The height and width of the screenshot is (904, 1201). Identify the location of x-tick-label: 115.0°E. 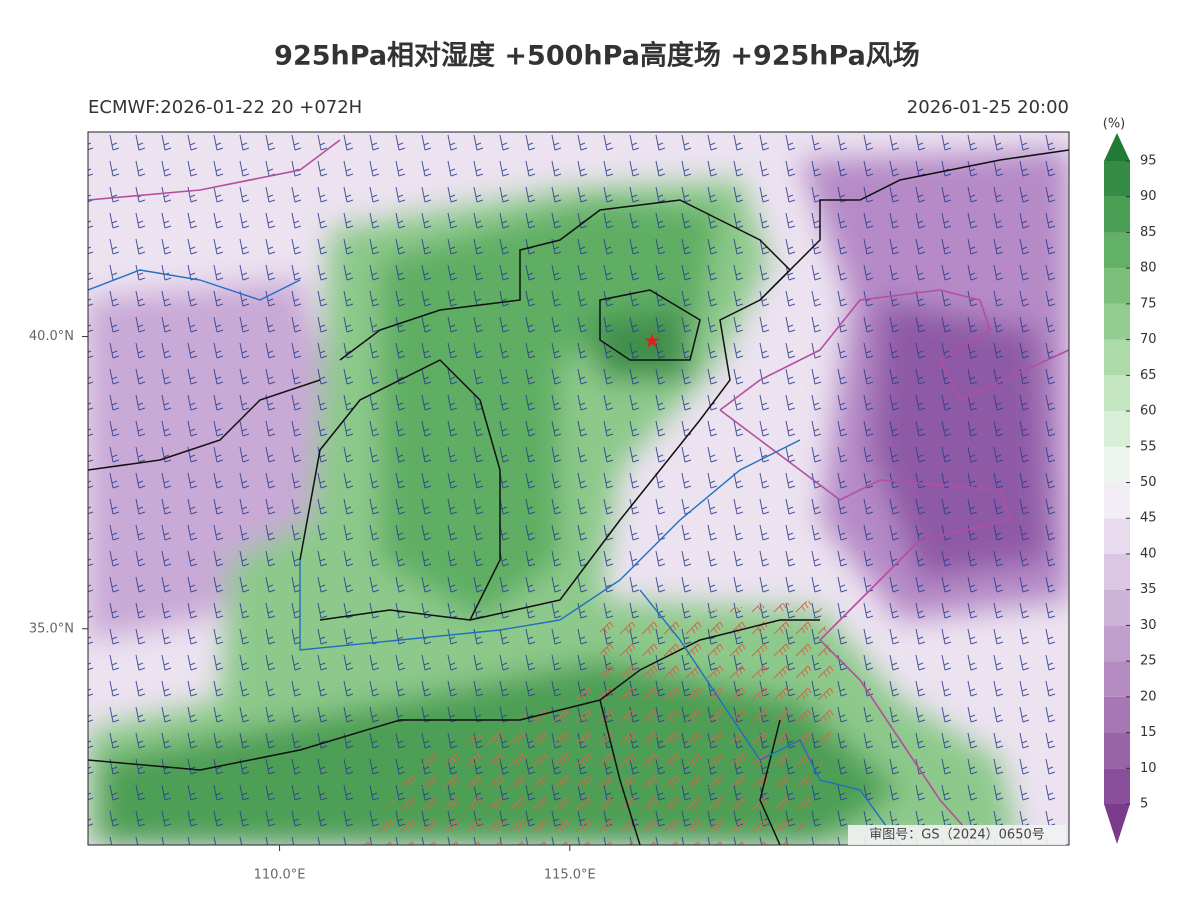
(570, 875).